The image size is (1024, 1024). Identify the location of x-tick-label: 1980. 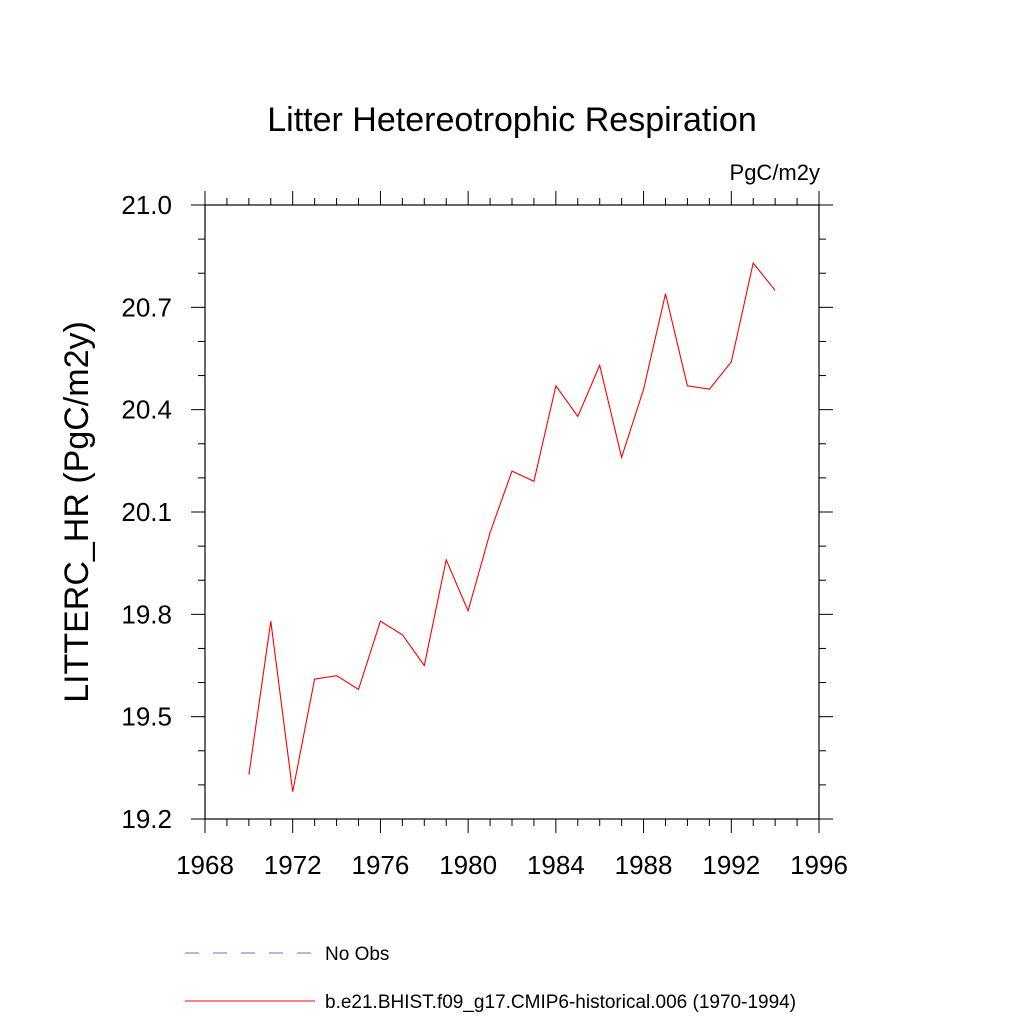
(468, 865).